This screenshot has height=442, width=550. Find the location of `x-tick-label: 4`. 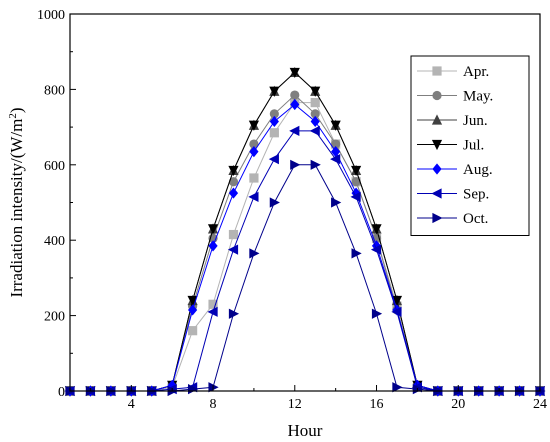

x-tick-label: 4 is located at coordinates (131, 404).